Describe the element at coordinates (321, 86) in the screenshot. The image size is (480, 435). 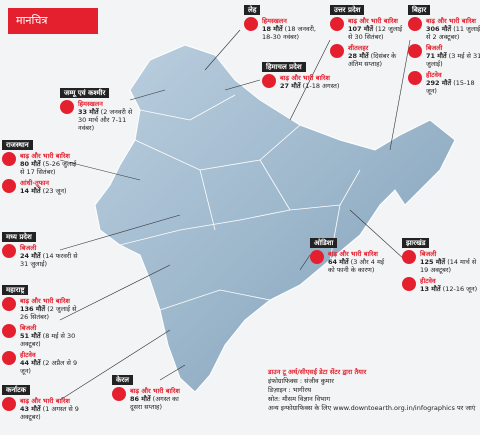
I see `period: (1-18 अगस्त)` at that location.